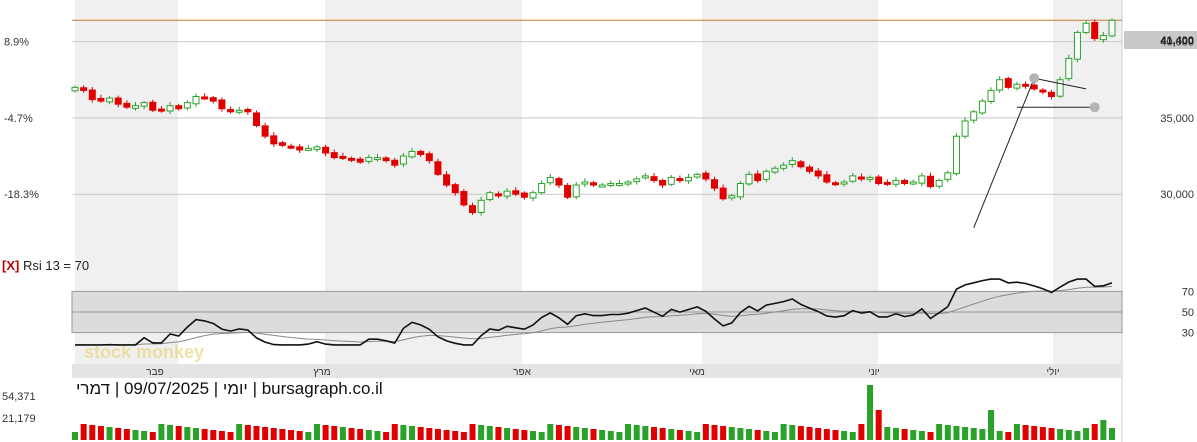 This screenshot has height=442, width=1197. Describe the element at coordinates (1188, 334) in the screenshot. I see `rsi-tick-label: 30` at that location.